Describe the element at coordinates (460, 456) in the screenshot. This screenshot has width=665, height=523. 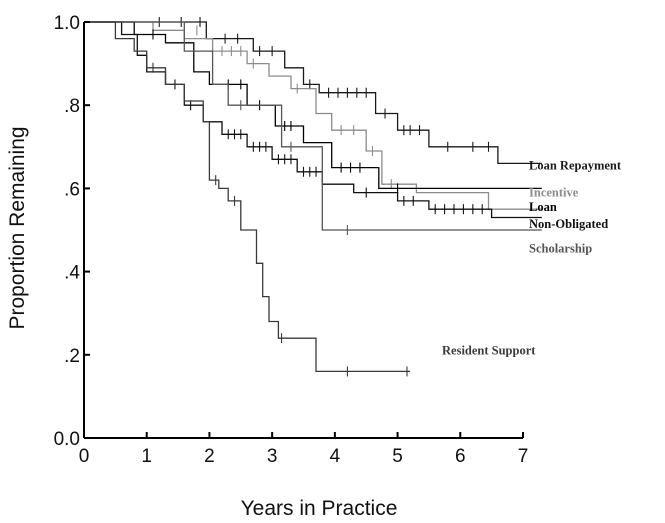
I see `x-tick-label-6: 6` at that location.